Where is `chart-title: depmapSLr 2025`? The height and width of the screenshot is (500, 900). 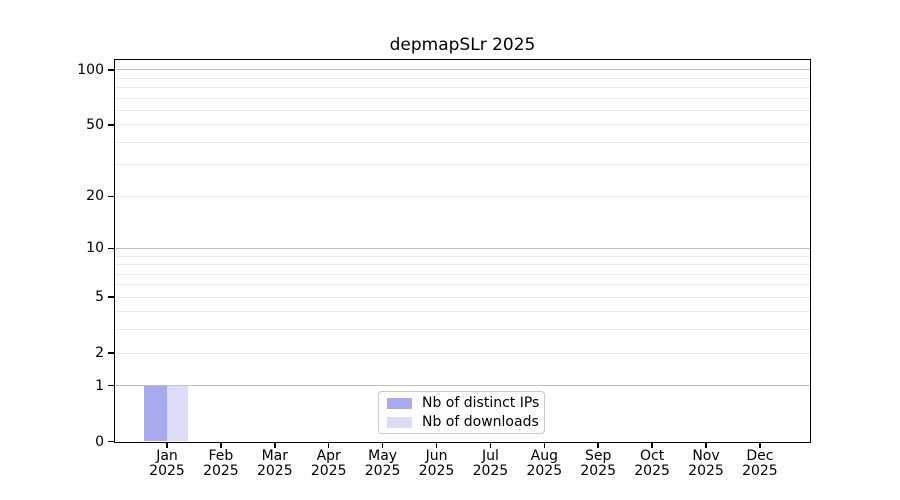
chart-title: depmapSLr 2025 is located at coordinates (462, 45).